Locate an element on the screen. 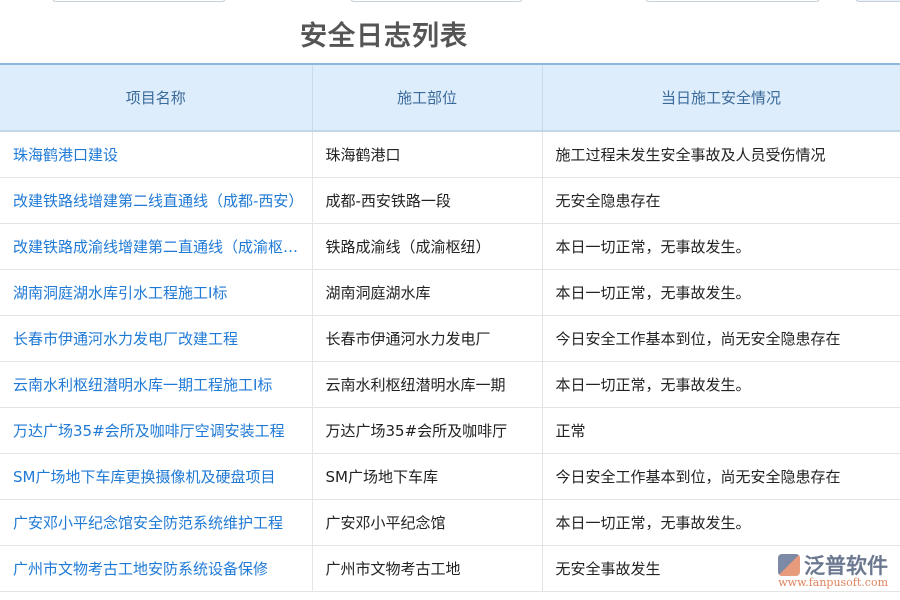 The image size is (900, 600). construction-part-cell: 云南水利枢纽潜明水库一期 is located at coordinates (427, 384).